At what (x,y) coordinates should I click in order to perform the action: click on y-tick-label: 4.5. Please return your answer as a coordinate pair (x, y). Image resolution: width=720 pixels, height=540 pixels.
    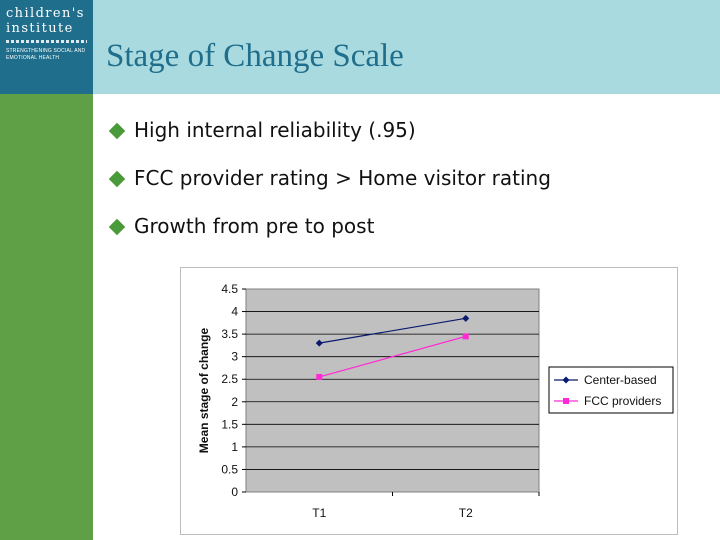
    Looking at the image, I should click on (229, 289).